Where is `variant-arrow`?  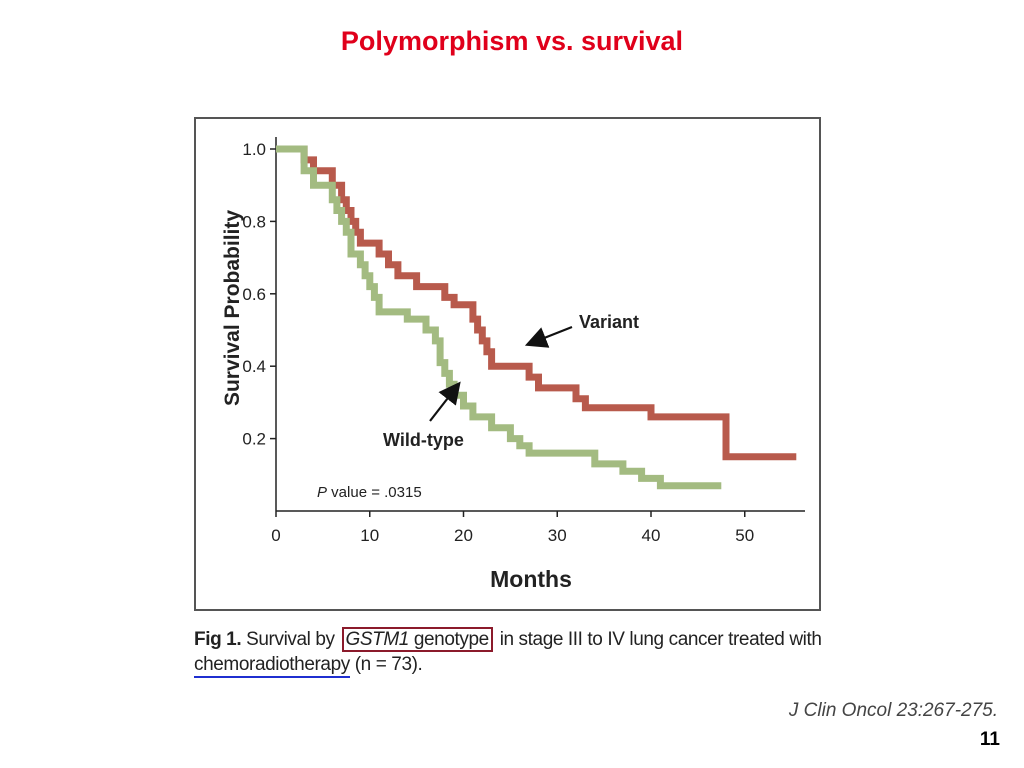
variant-arrow is located at coordinates (548, 336).